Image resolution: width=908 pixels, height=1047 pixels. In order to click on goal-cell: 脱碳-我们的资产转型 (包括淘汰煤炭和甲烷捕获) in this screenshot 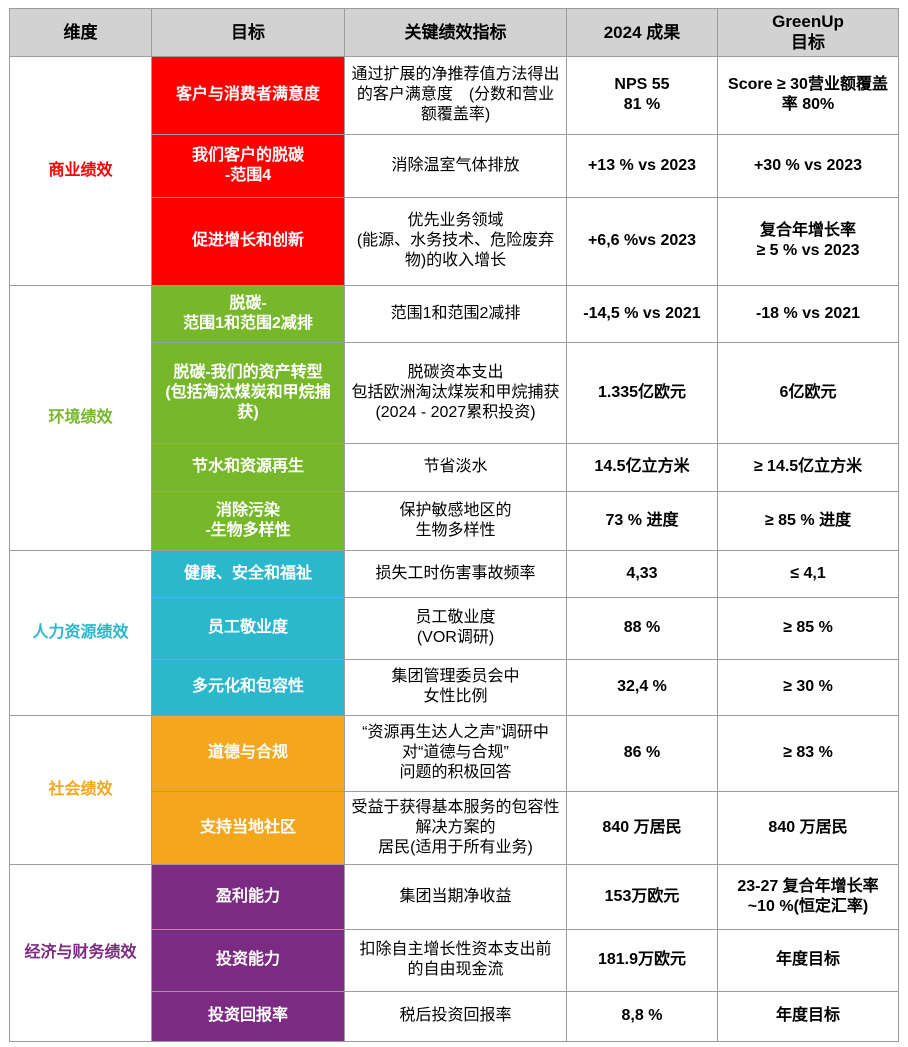, I will do `click(248, 392)`.